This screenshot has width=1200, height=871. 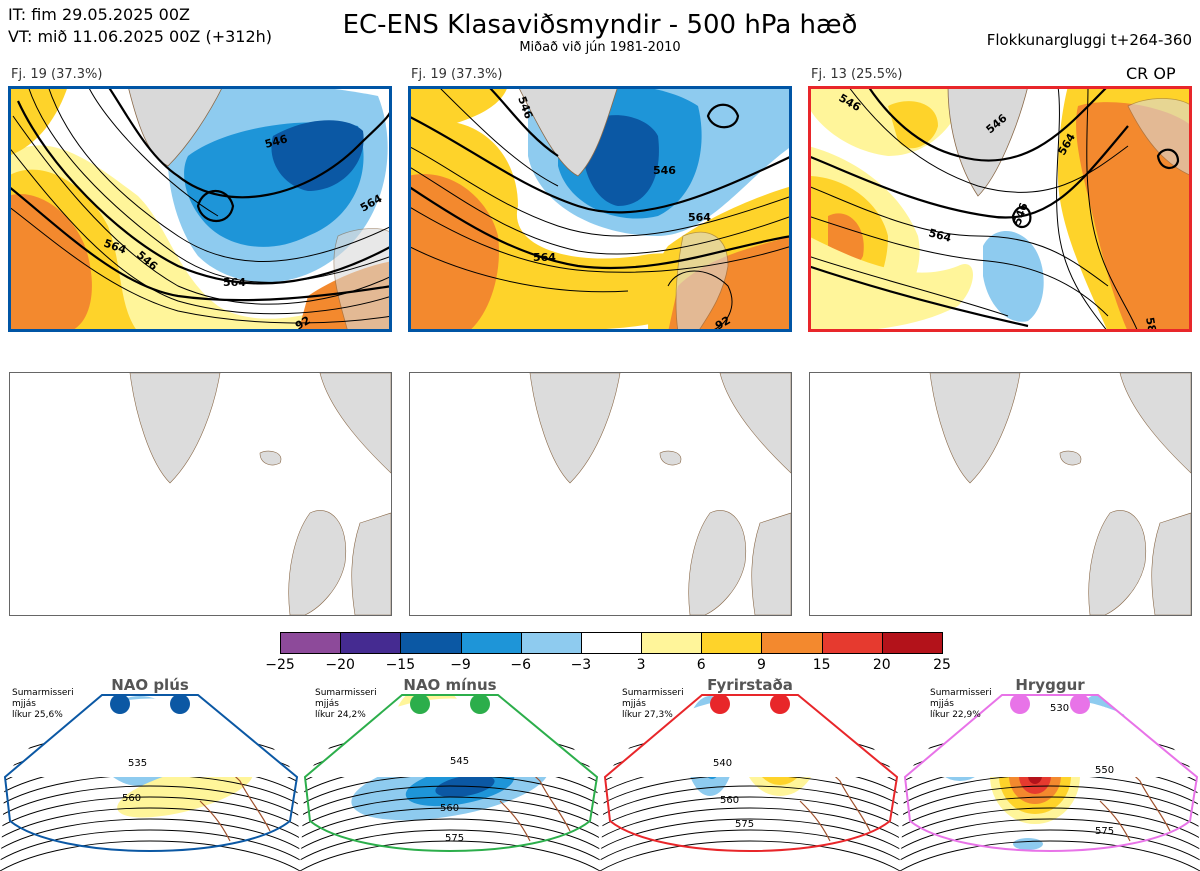 What do you see at coordinates (913, 125) in the screenshot?
I see `anomaly-gold-n` at bounding box center [913, 125].